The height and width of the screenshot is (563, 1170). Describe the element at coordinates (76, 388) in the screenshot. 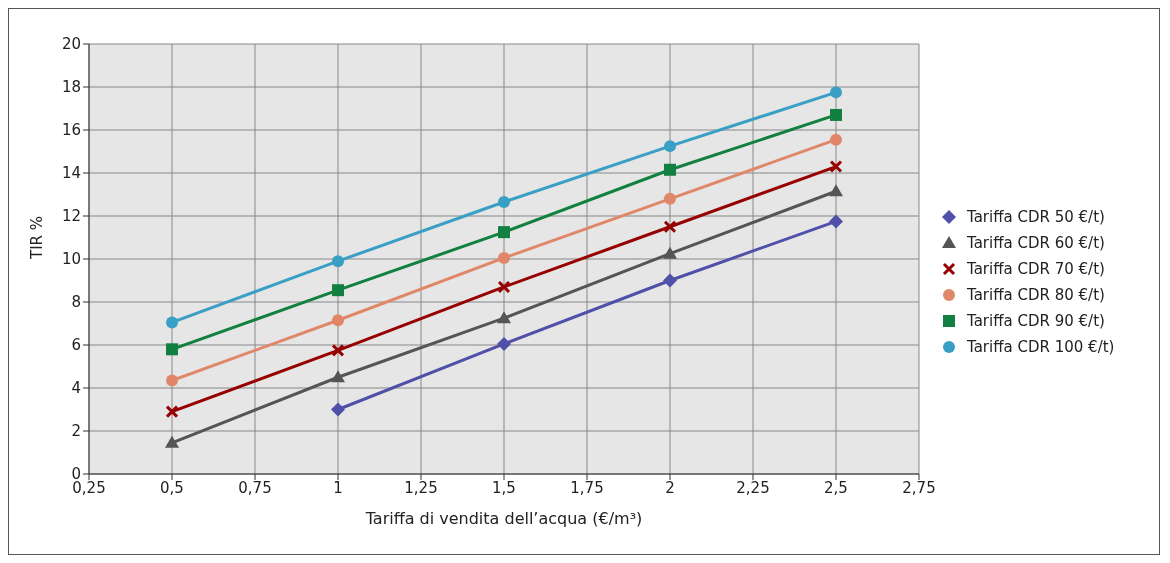

I see `y-tick-label: 4` at that location.